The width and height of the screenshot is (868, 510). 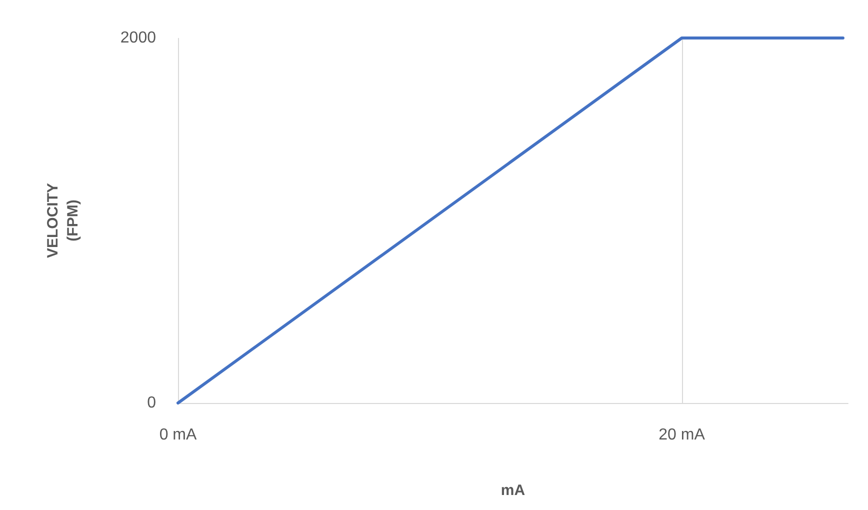 I want to click on x-tick-label: 0 mA, so click(x=178, y=435).